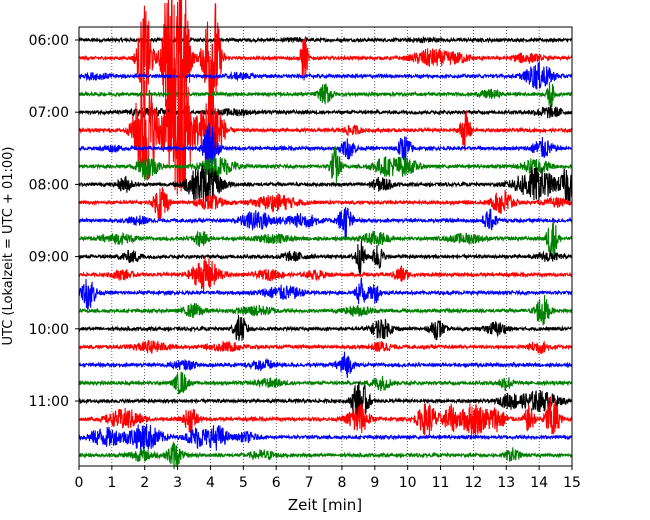  I want to click on x-tick-label: 7, so click(309, 483).